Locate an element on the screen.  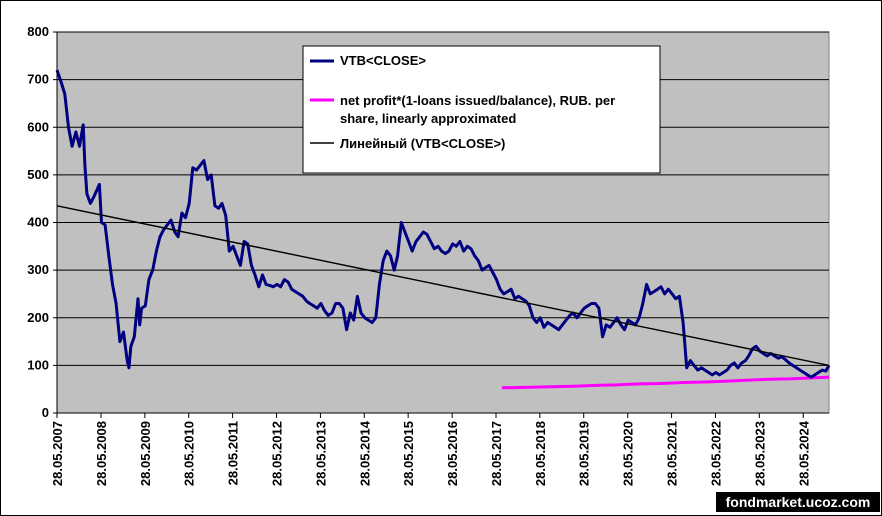
x-tick-label: 28.05.2016 is located at coordinates (452, 453).